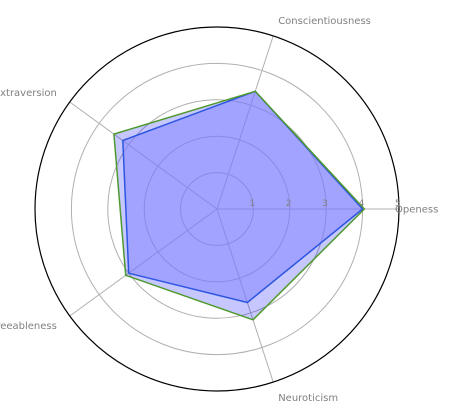  I want to click on axis-label-neuroticism: Neuroticism, so click(308, 398).